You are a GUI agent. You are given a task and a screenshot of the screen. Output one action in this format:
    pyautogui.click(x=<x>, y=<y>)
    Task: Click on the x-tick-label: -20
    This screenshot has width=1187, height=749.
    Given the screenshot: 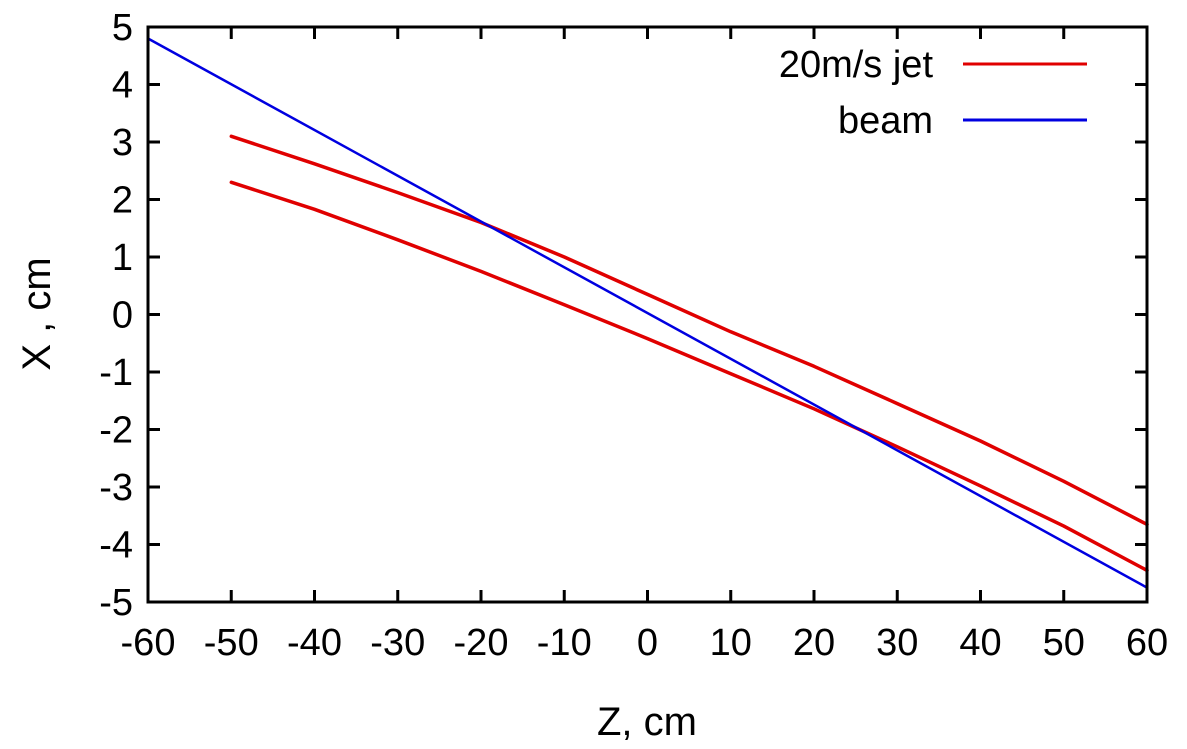 What is the action you would take?
    pyautogui.click(x=481, y=643)
    